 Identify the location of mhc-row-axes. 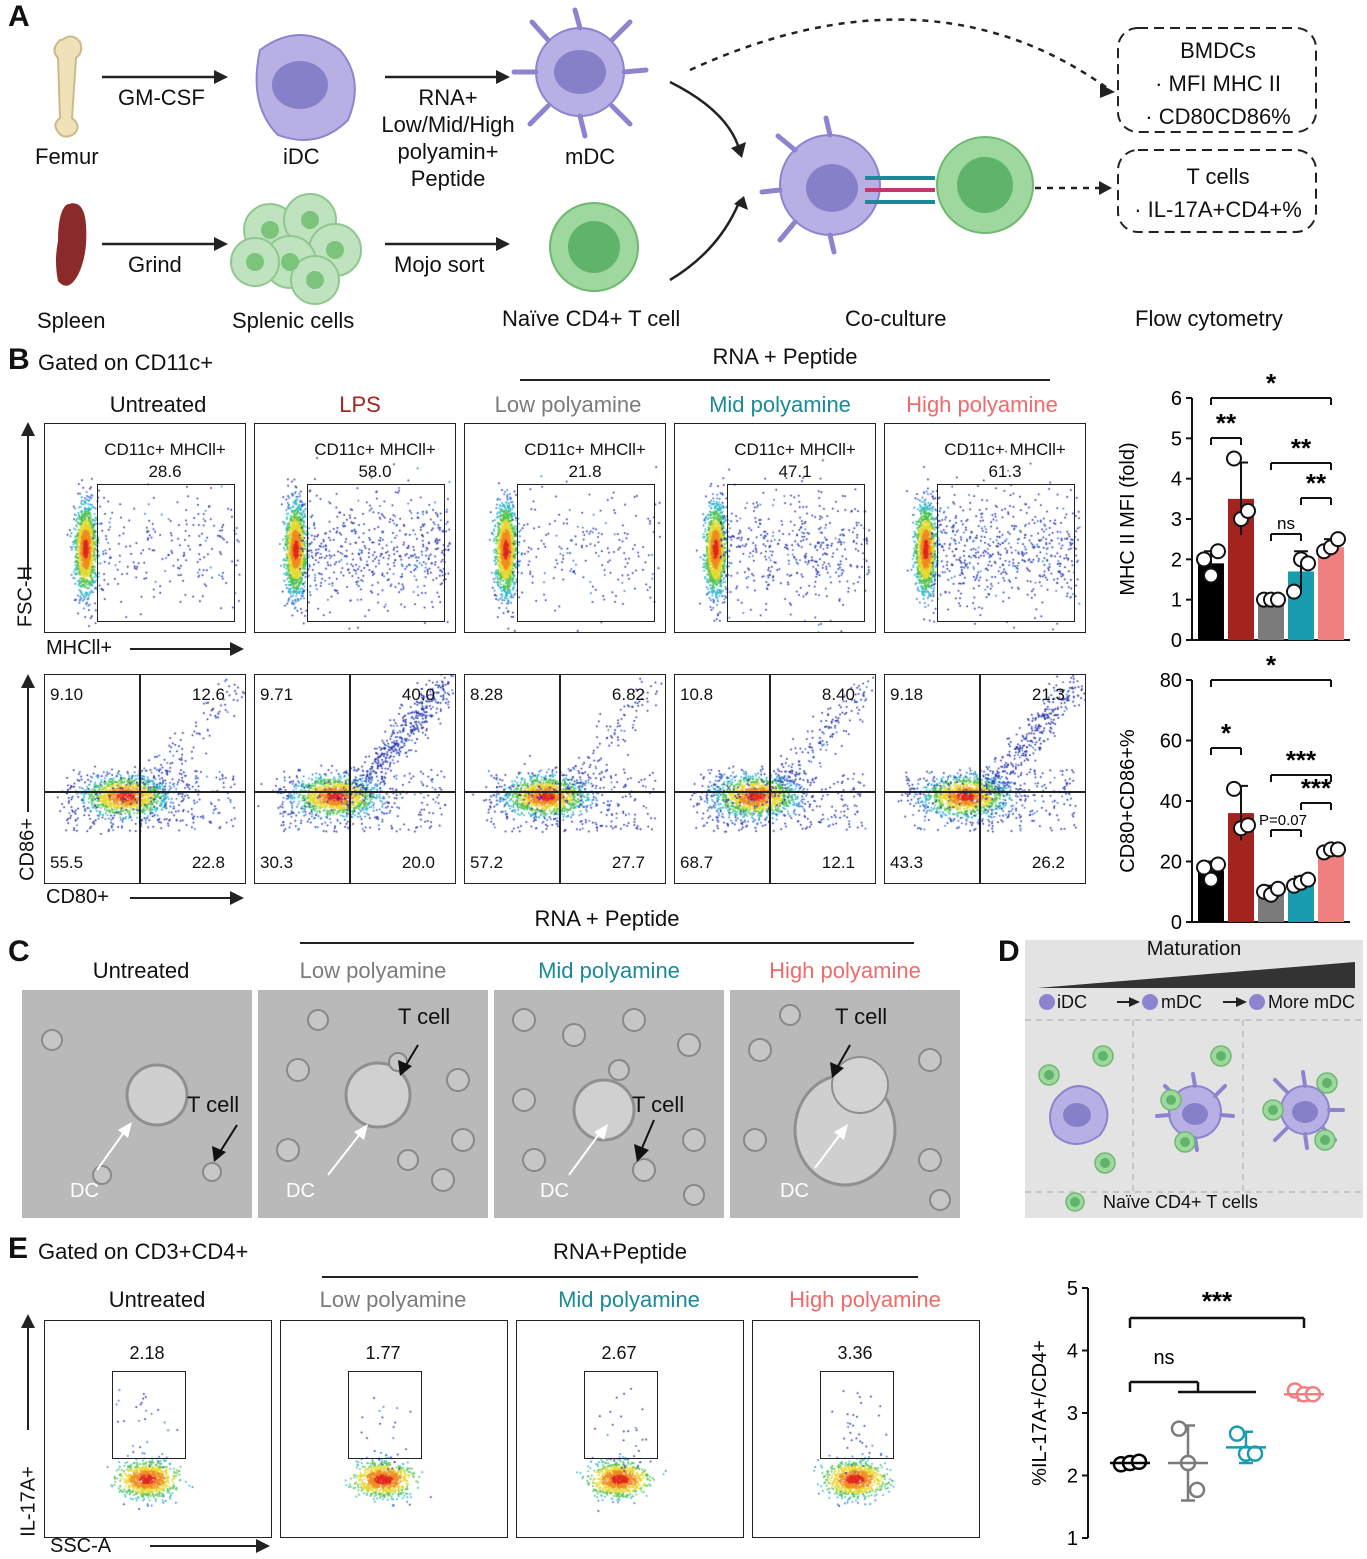
(132, 539).